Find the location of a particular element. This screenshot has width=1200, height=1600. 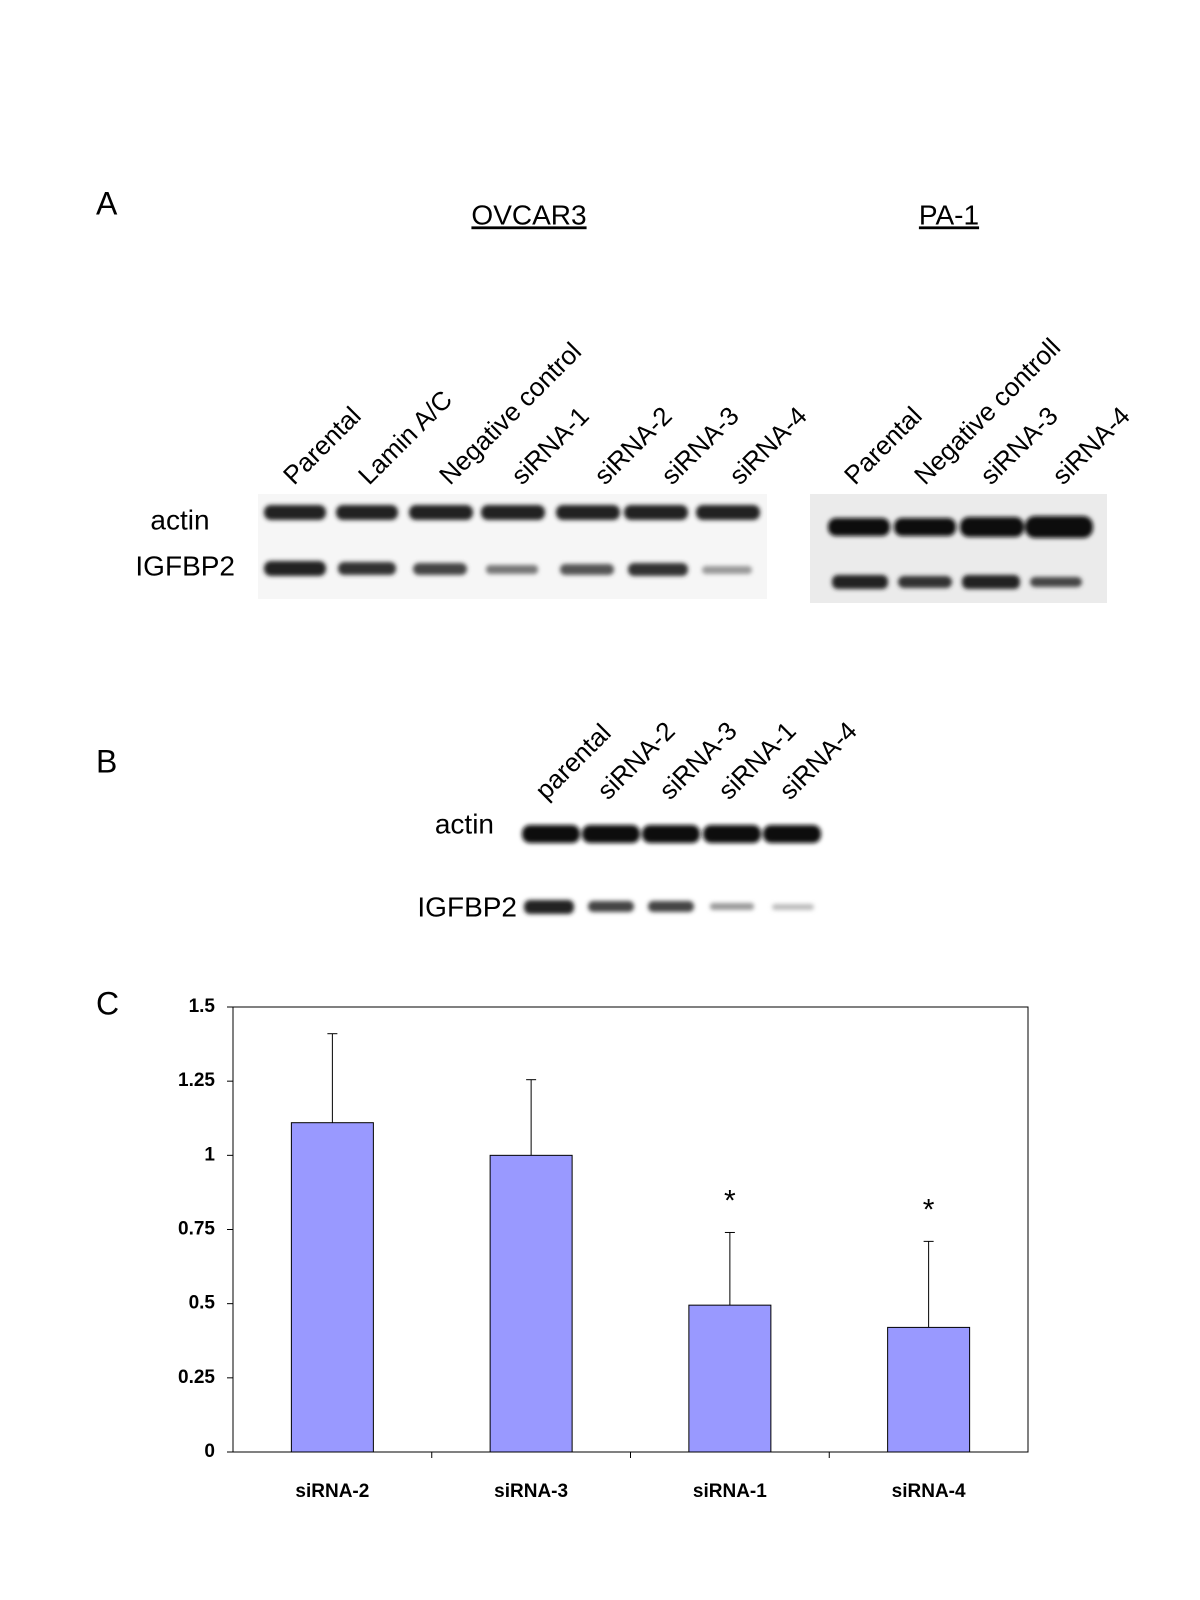

y-tick-label: 0.5 is located at coordinates (202, 1303).